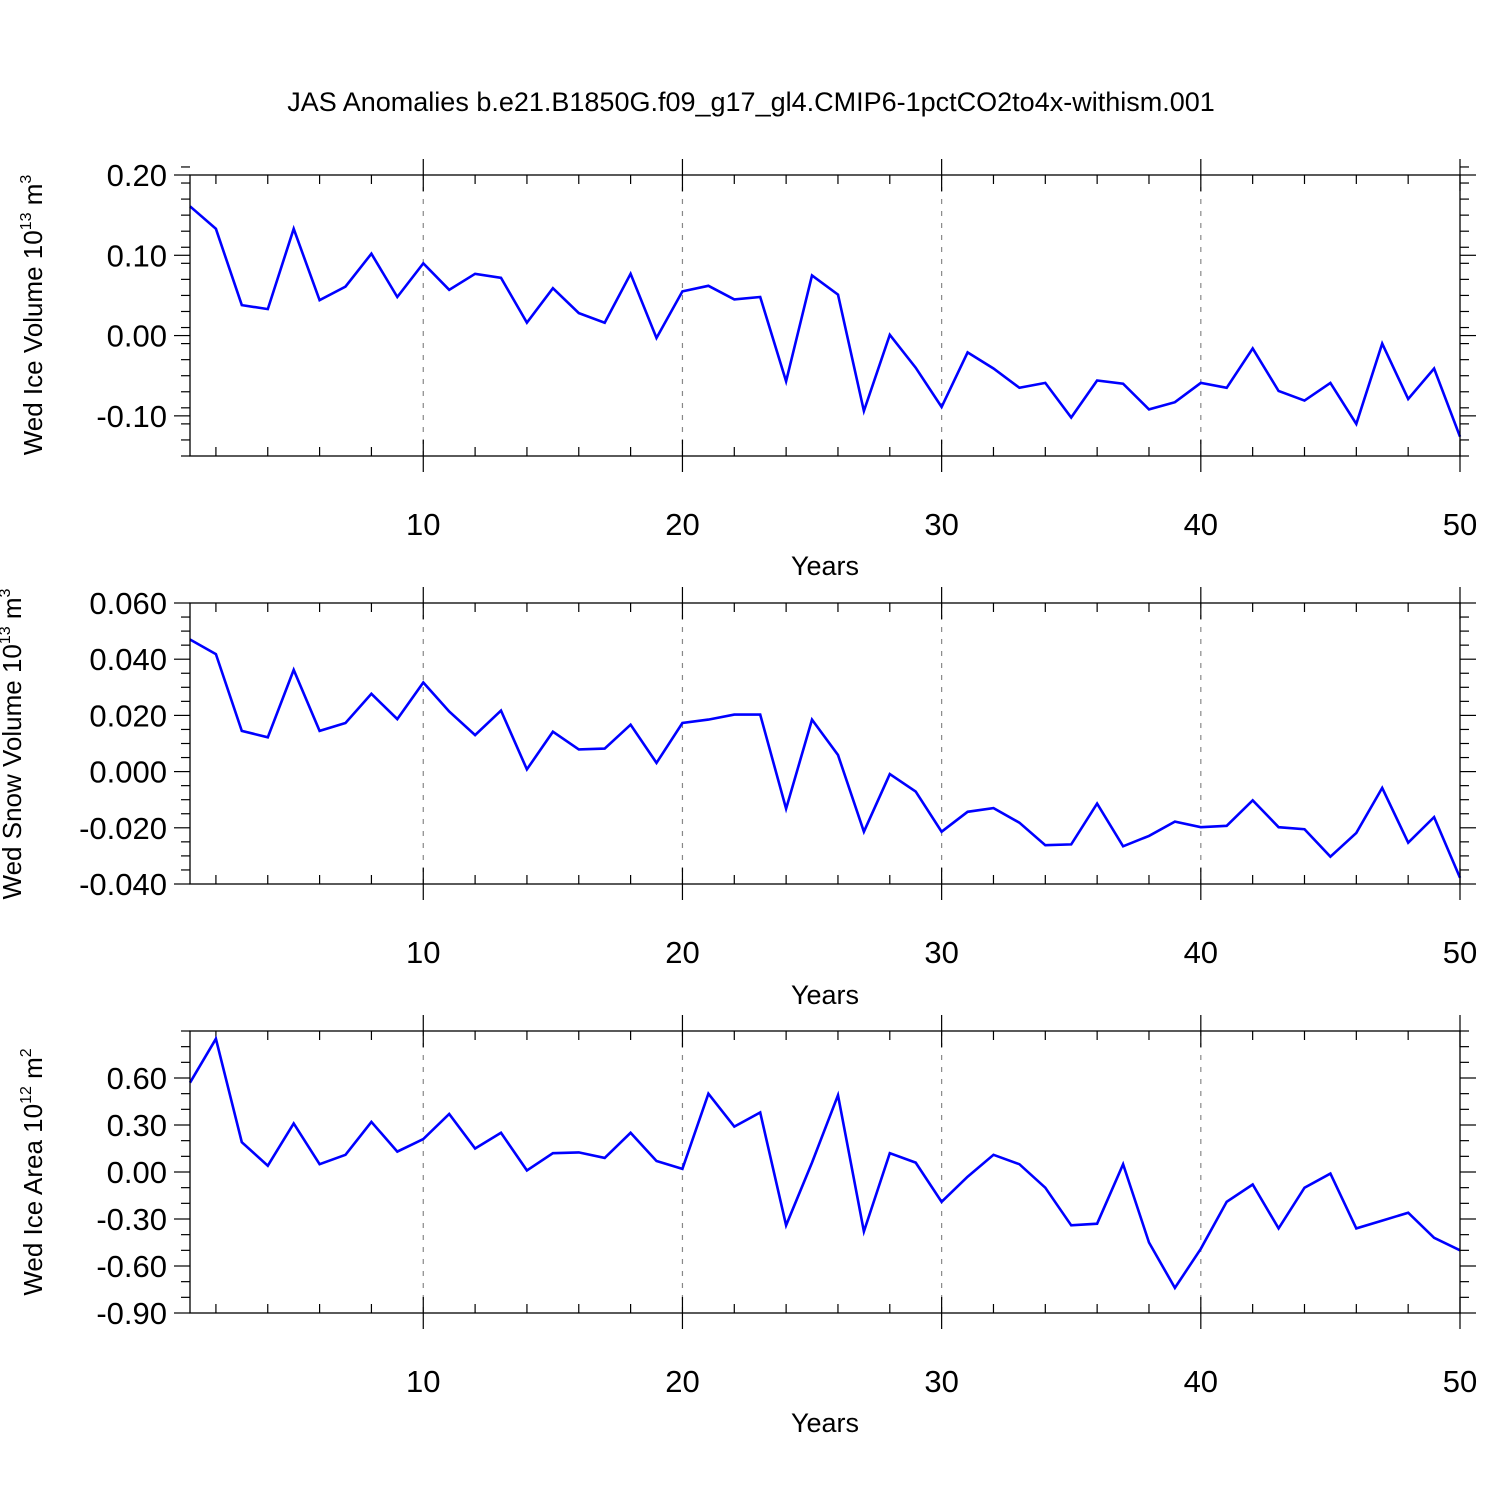  What do you see at coordinates (26, 1052) in the screenshot?
I see `y-axis-title-unit-exponent: 2` at bounding box center [26, 1052].